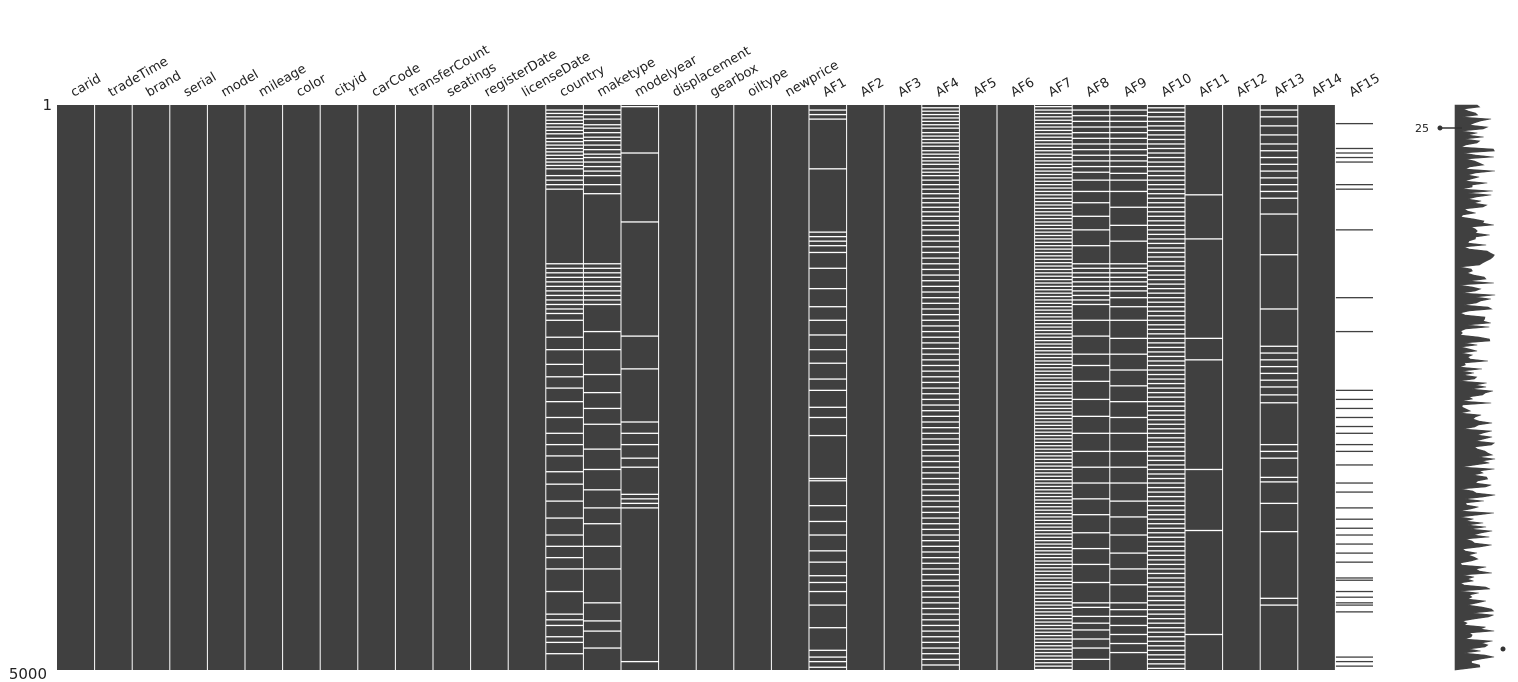 Image resolution: width=1518 pixels, height=682 pixels. I want to click on row-label-top: 1, so click(47, 105).